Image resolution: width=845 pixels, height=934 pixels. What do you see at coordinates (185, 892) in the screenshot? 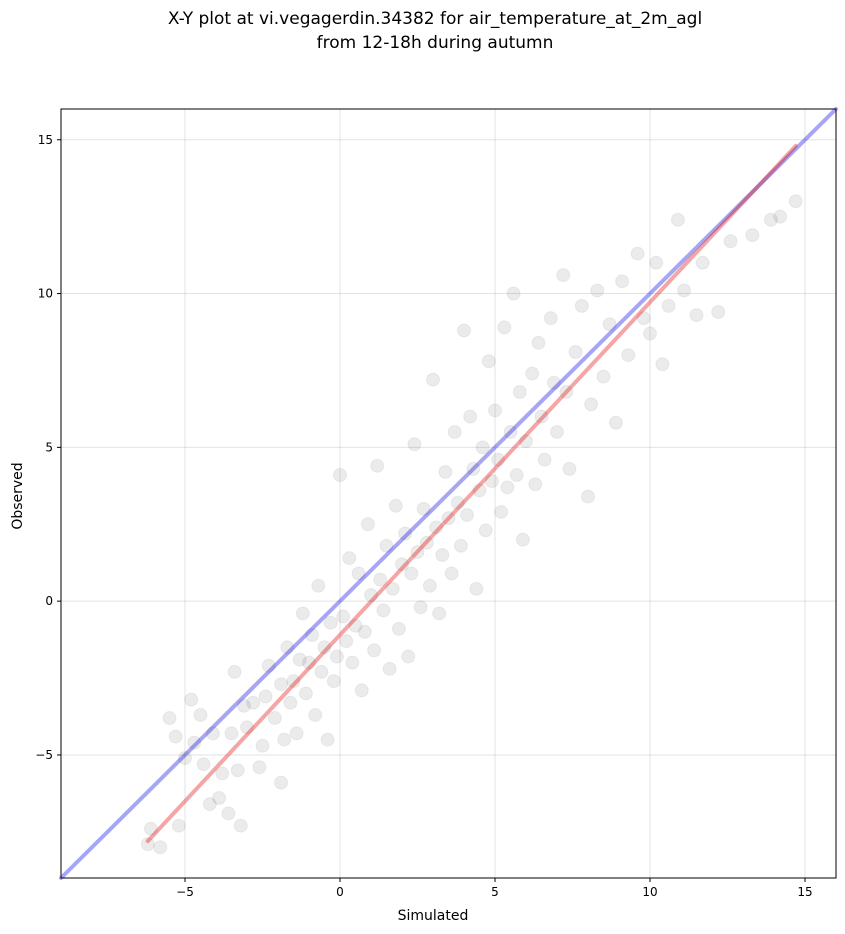
I see `x-tick-label: −5` at bounding box center [185, 892].